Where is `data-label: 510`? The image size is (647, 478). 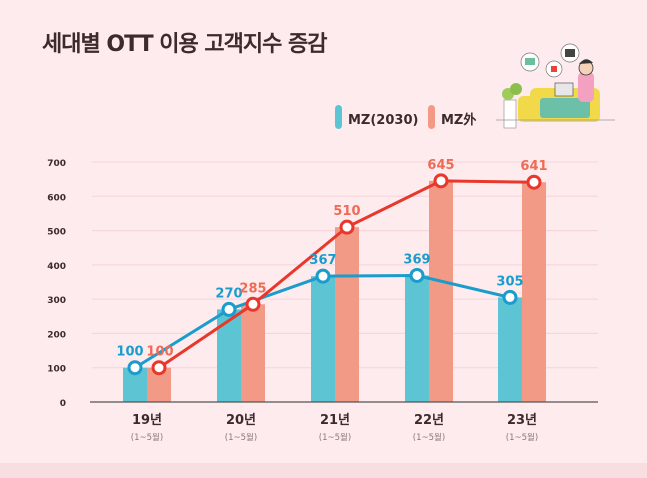 data-label: 510 is located at coordinates (346, 211).